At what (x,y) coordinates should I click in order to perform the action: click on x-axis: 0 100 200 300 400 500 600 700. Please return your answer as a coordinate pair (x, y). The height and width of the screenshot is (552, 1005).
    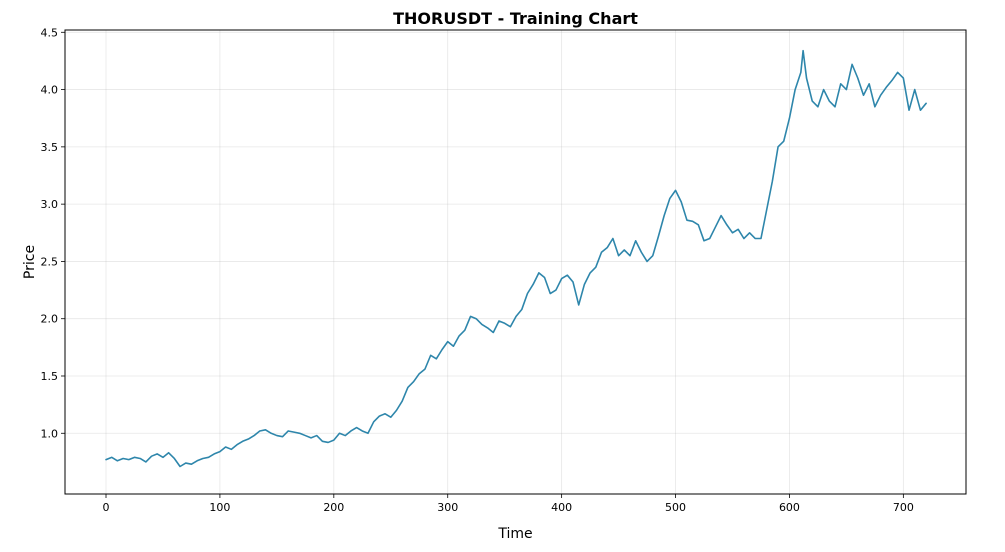
    Looking at the image, I should click on (508, 504).